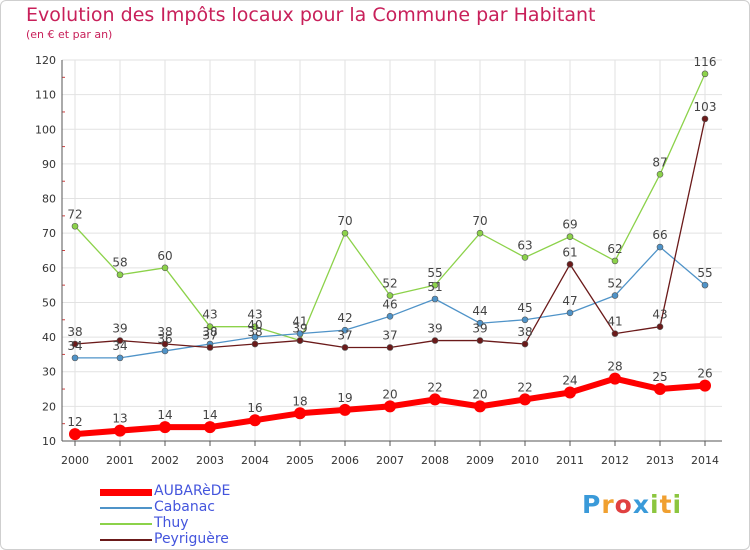  Describe the element at coordinates (164, 415) in the screenshot. I see `data-label-aubarede: 14` at that location.